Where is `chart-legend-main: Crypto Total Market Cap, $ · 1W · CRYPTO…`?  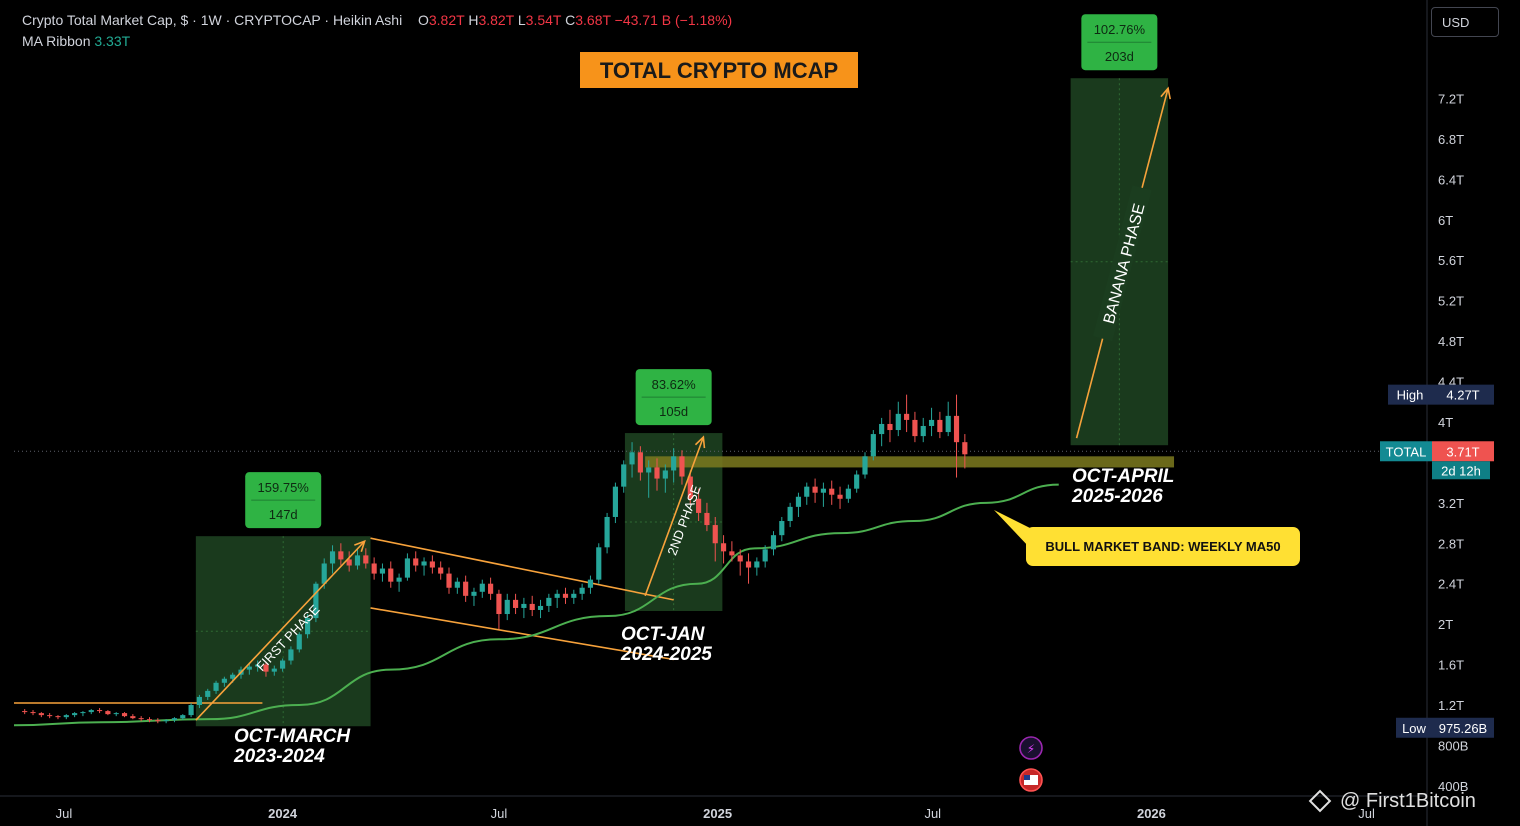
chart-legend-main: Crypto Total Market Cap, $ · 1W · CRYPTO… is located at coordinates (377, 20).